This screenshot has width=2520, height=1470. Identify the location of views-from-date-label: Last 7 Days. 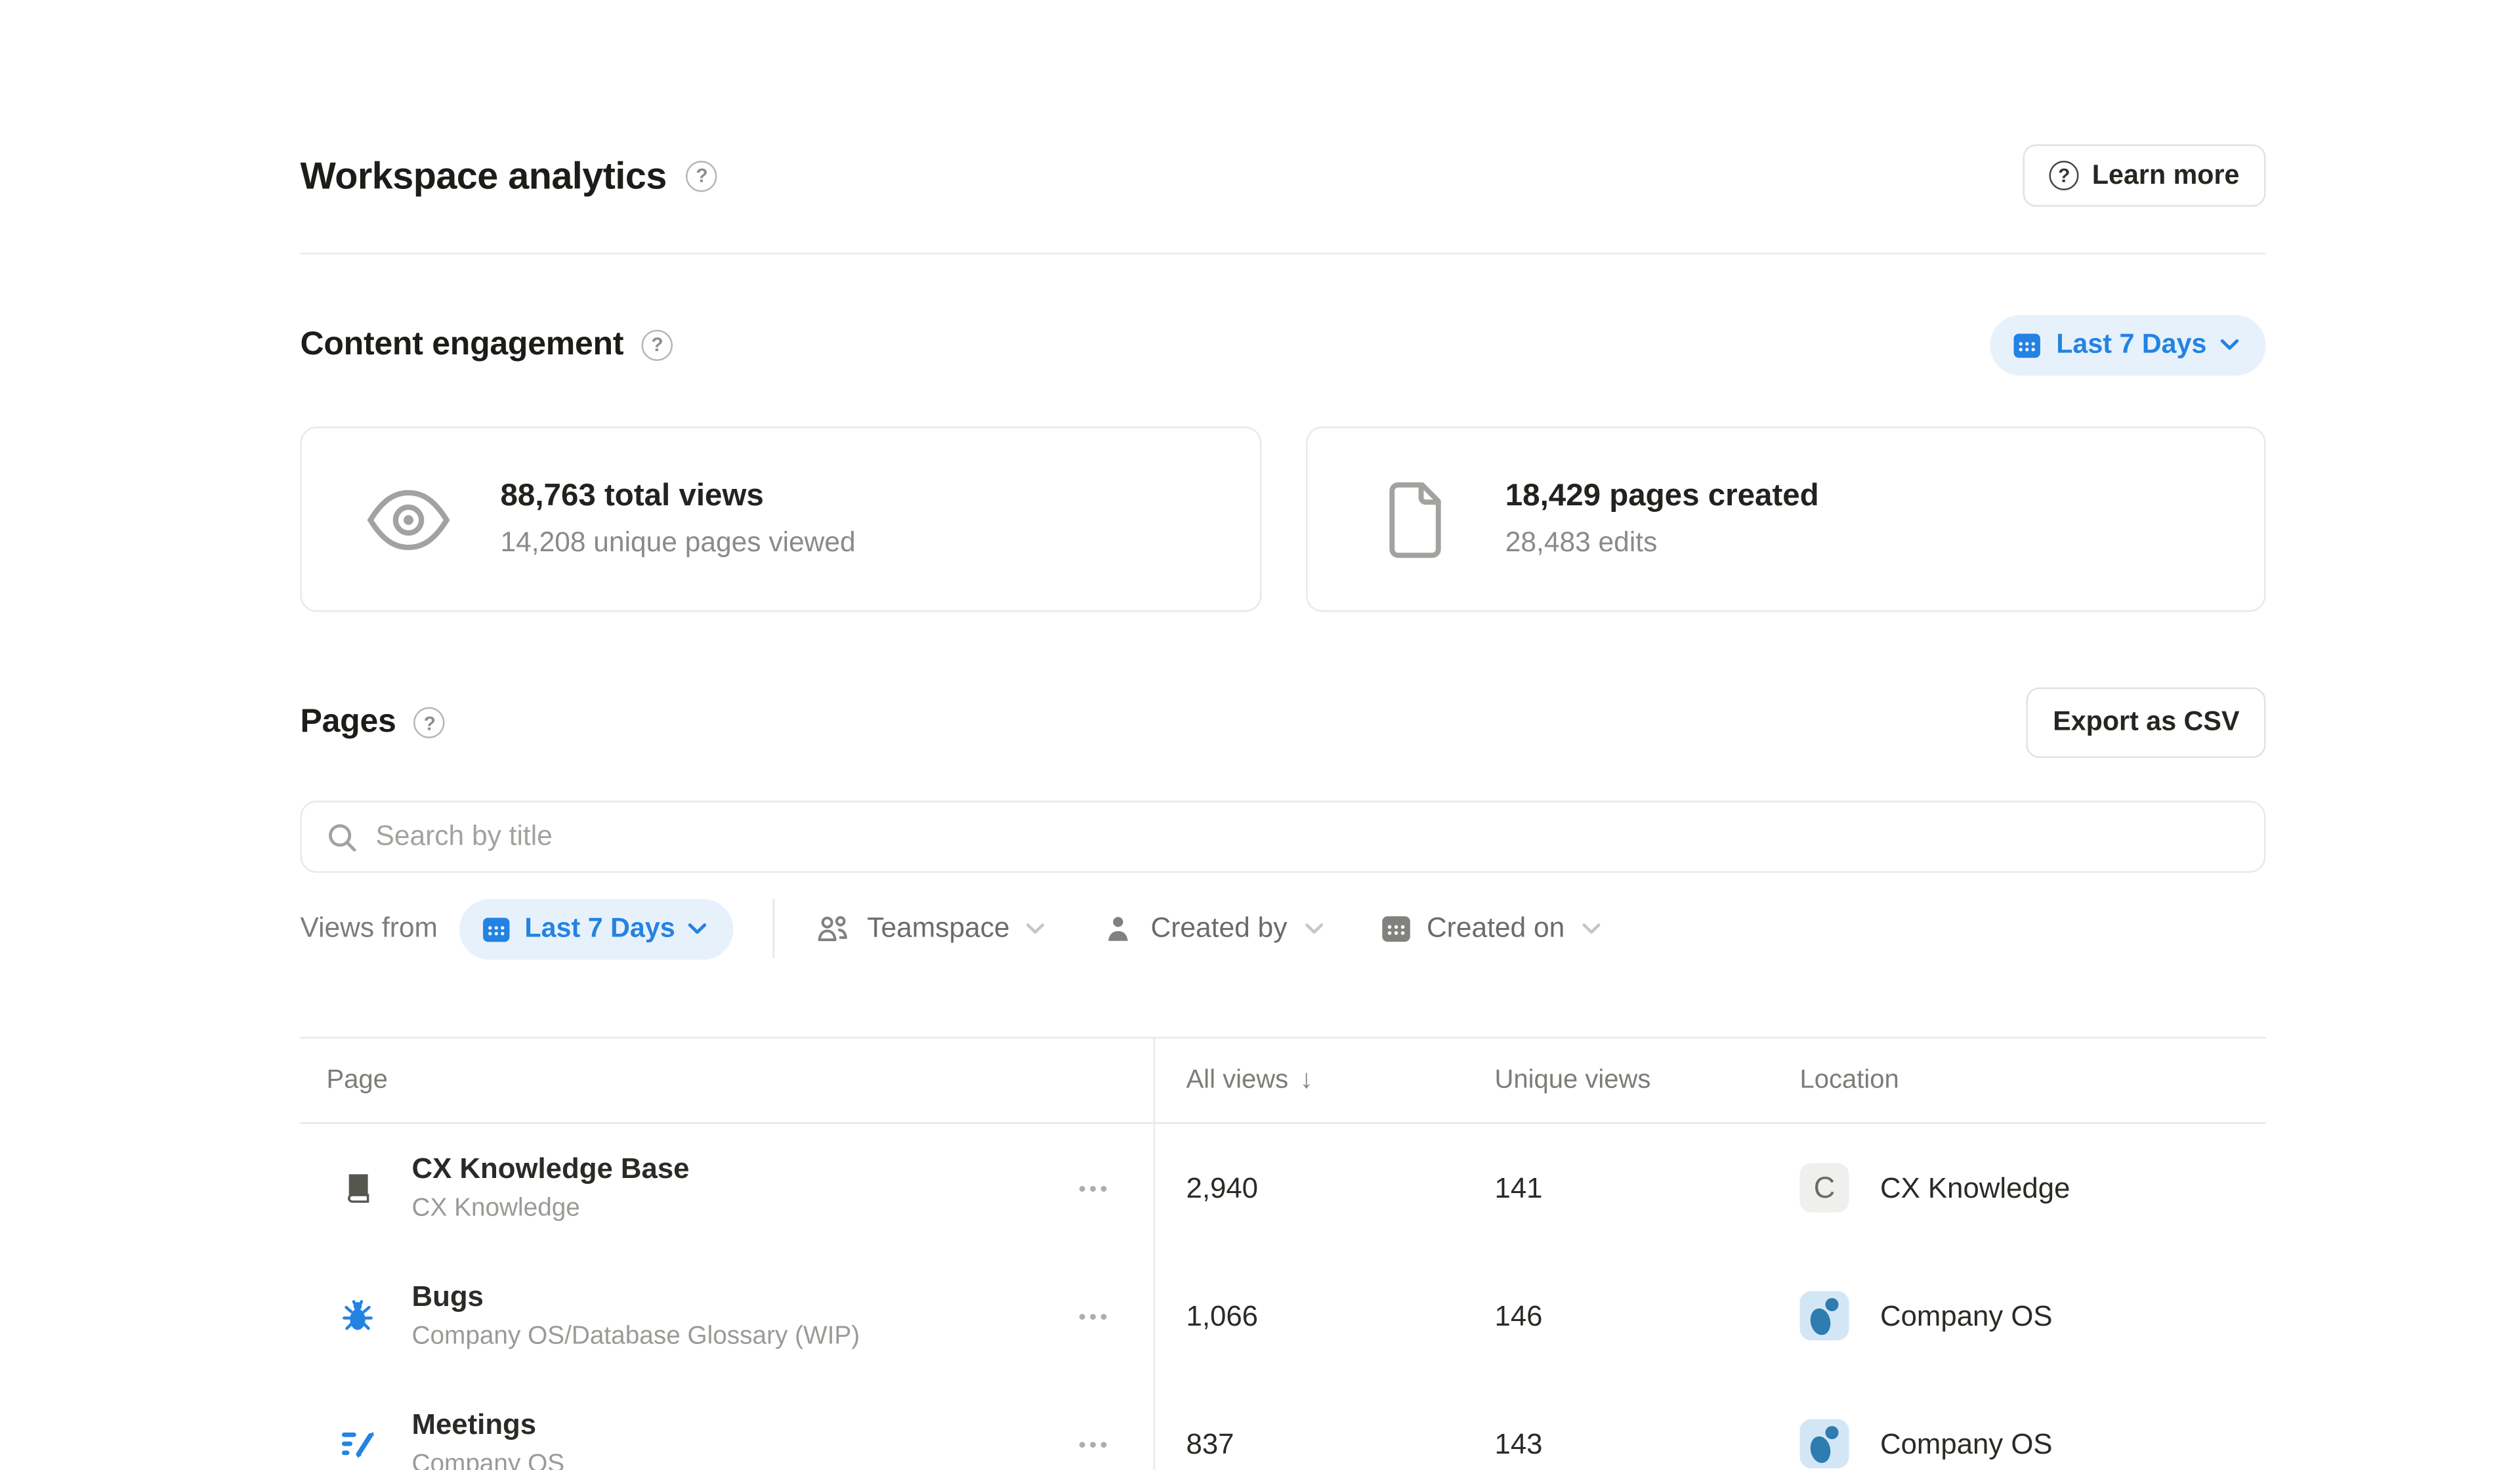
(599, 928).